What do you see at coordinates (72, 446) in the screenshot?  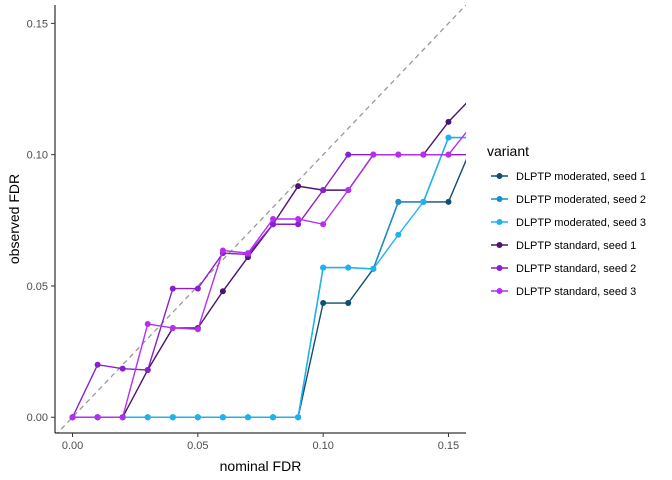 I see `x-tick-label: 0.00` at bounding box center [72, 446].